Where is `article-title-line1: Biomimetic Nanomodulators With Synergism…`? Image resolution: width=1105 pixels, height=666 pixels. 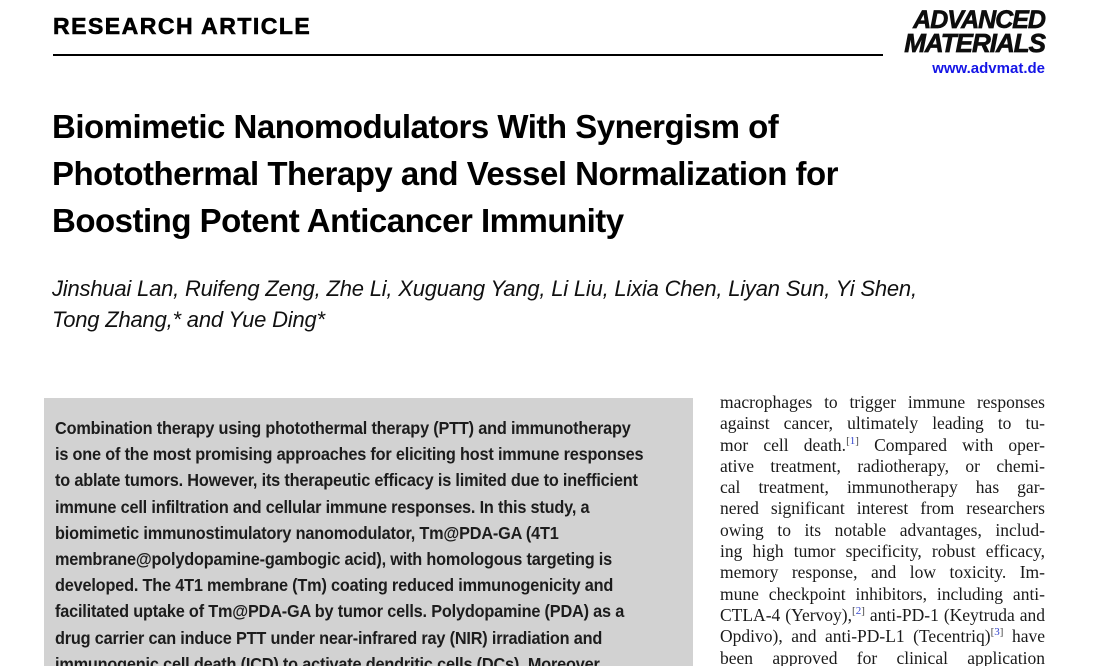 article-title-line1: Biomimetic Nanomodulators With Synergism… is located at coordinates (415, 126).